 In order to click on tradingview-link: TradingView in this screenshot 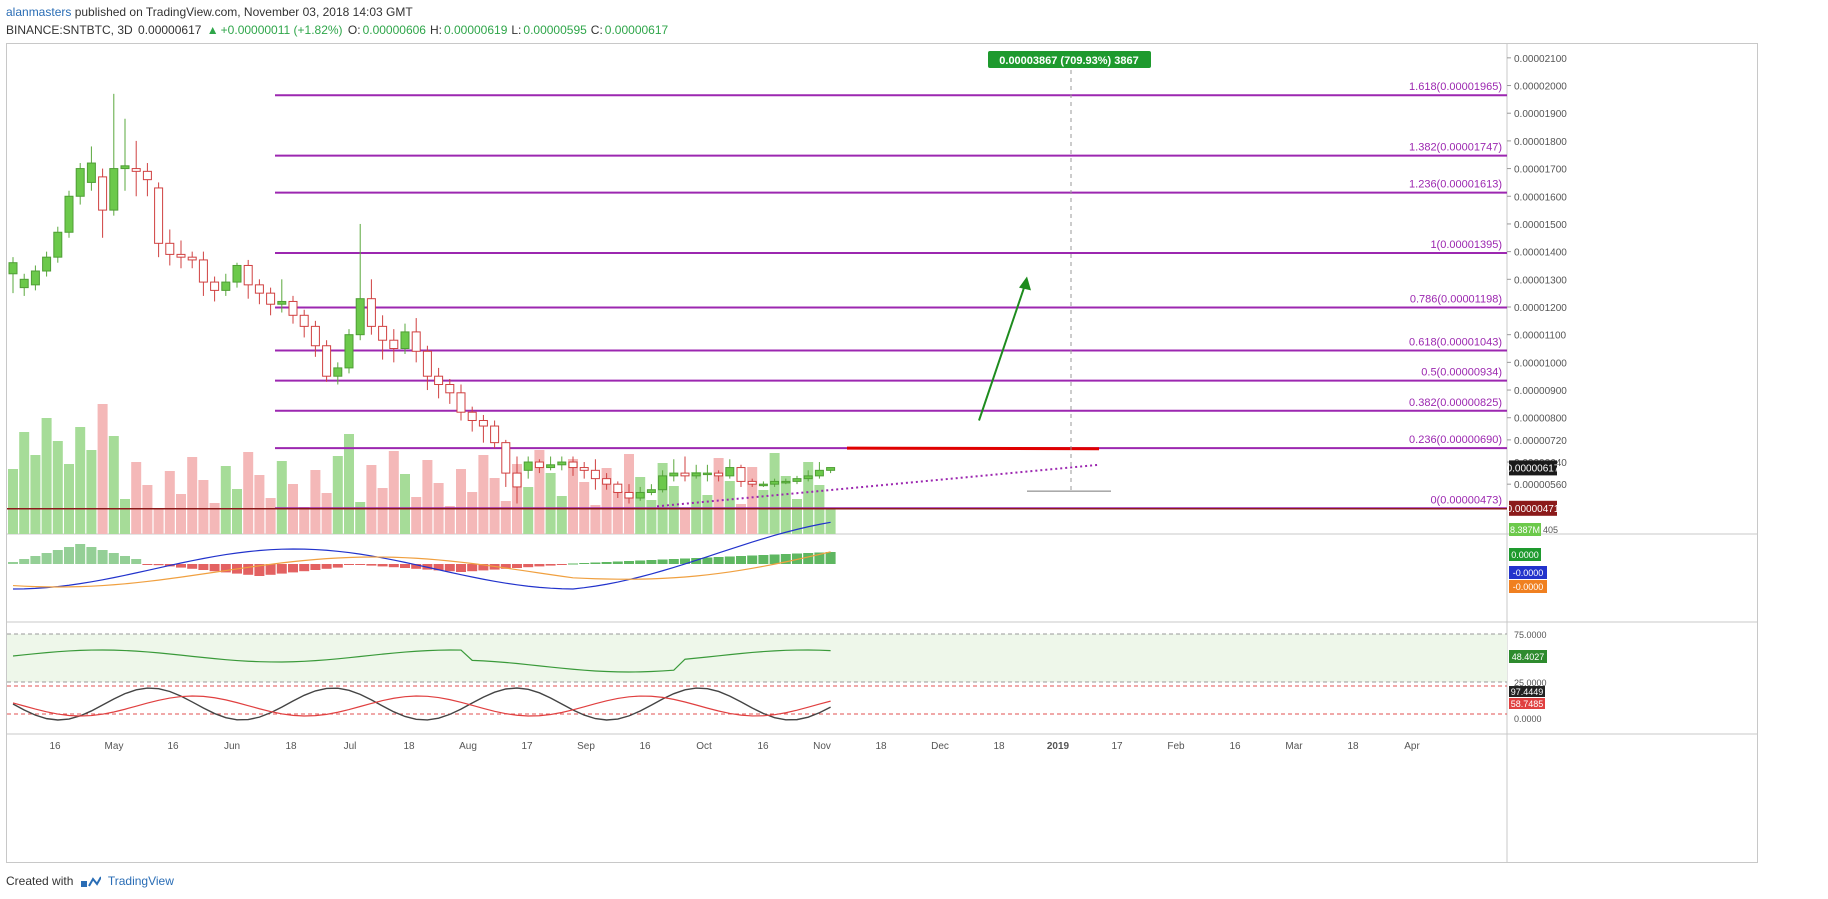, I will do `click(140, 881)`.